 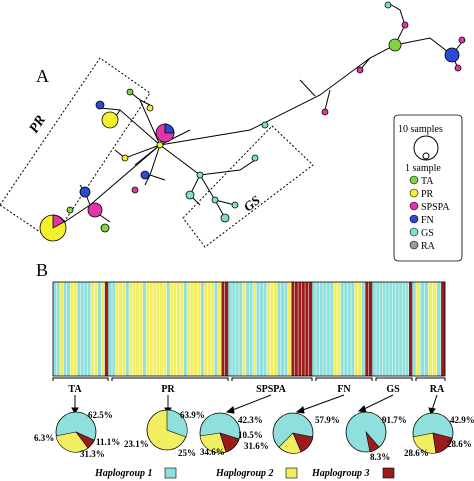 I want to click on legend-frame, so click(x=428, y=188).